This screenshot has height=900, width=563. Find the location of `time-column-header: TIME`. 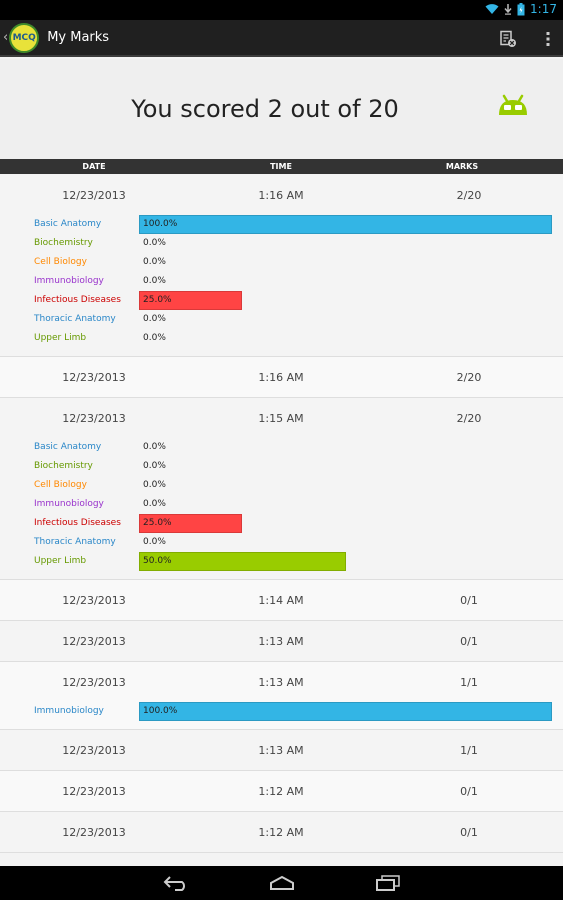

time-column-header: TIME is located at coordinates (281, 166).